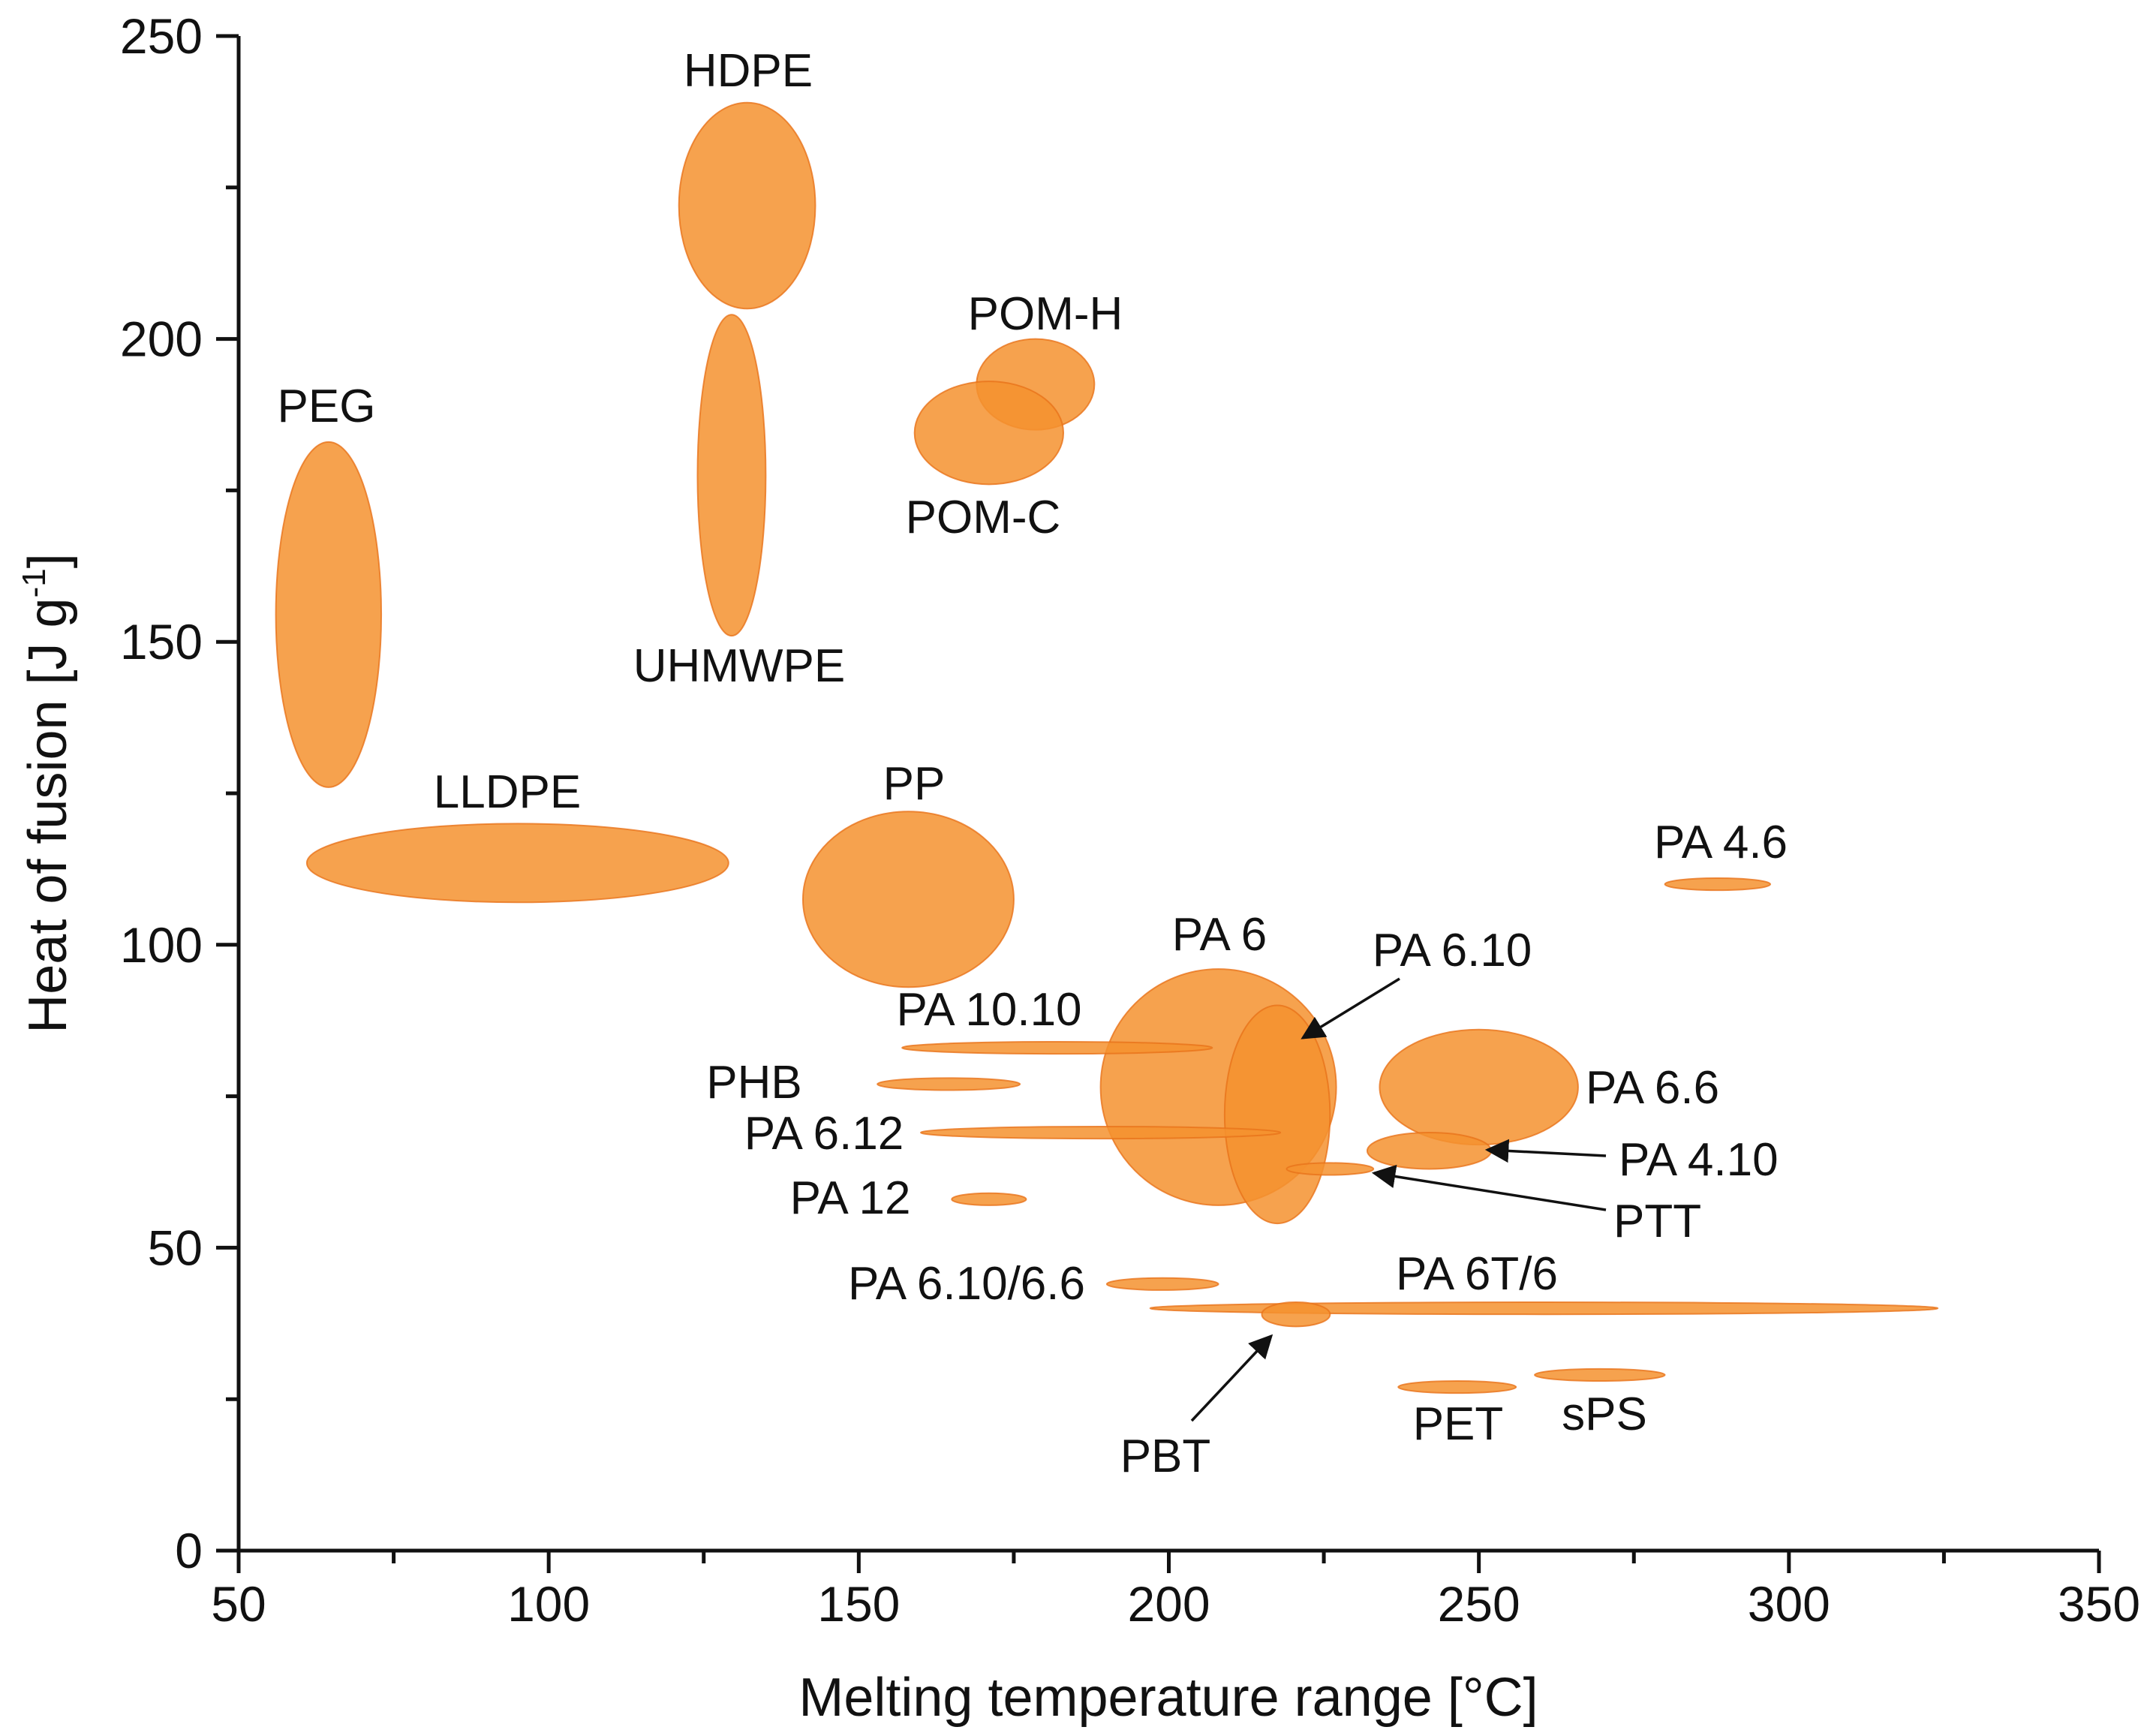 Image resolution: width=2150 pixels, height=1736 pixels. I want to click on label-pa-12: PA 12, so click(851, 1198).